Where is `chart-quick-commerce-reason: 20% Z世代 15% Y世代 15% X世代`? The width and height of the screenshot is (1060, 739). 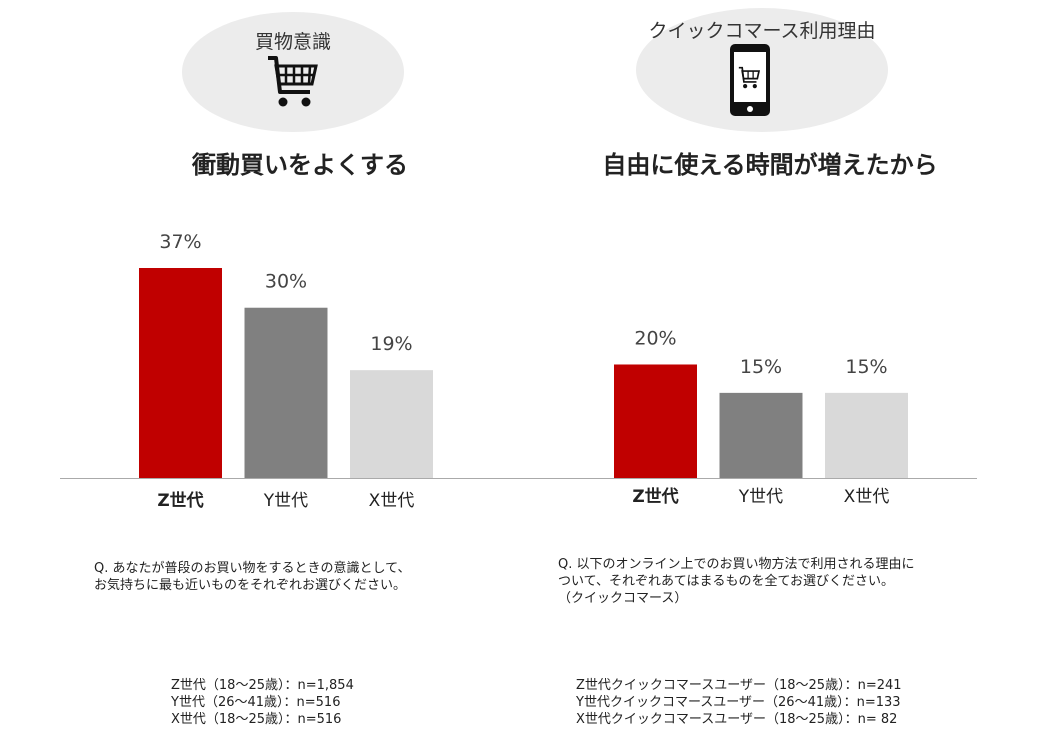
chart-quick-commerce-reason: 20% Z世代 15% Y世代 15% X世代 is located at coordinates (761, 417).